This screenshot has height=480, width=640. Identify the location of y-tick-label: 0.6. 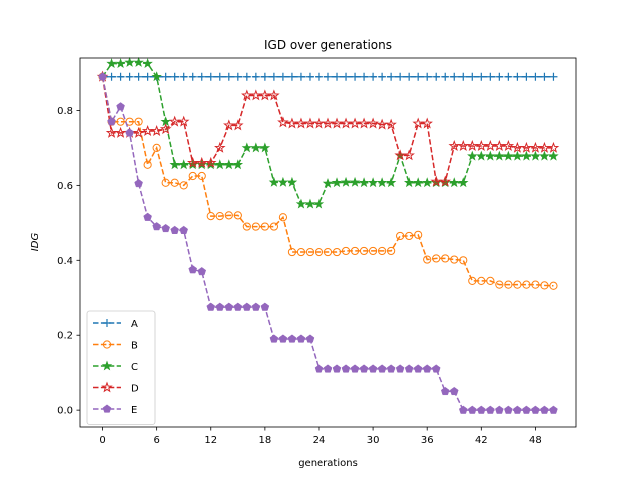
(65, 186).